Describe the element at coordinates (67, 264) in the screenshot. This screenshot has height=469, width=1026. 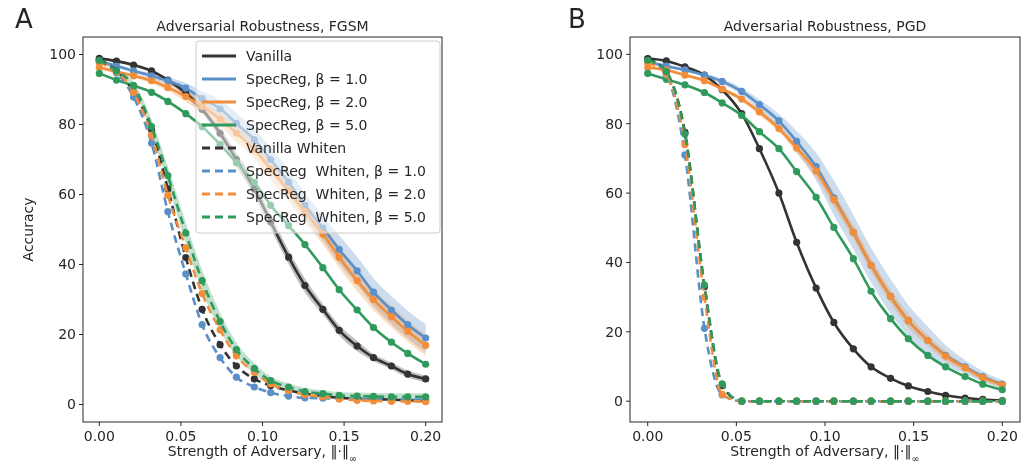
I see `y-tick-label: 40` at that location.